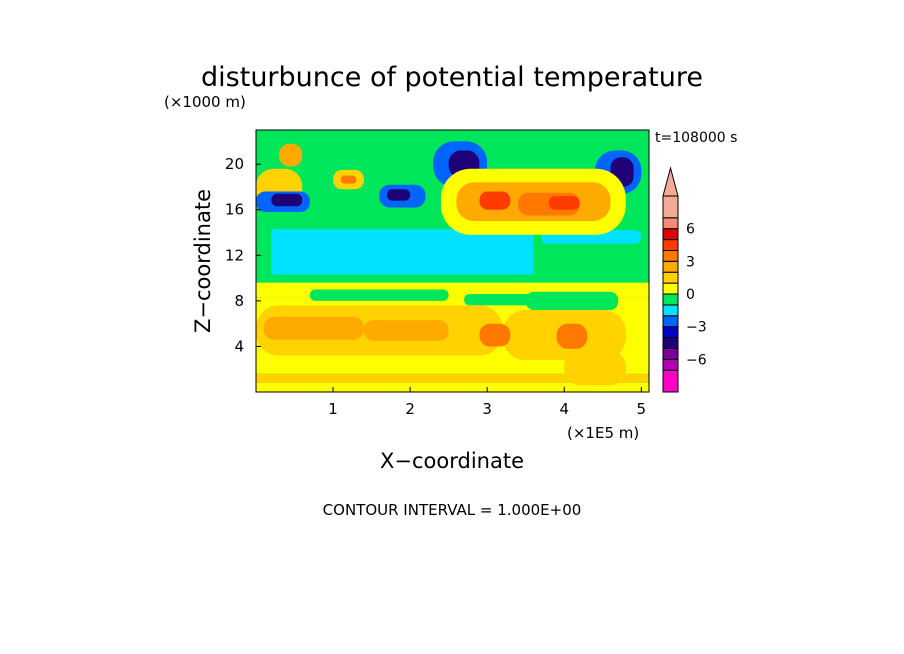 The height and width of the screenshot is (654, 904). Describe the element at coordinates (410, 409) in the screenshot. I see `x-tick-label: 2` at that location.